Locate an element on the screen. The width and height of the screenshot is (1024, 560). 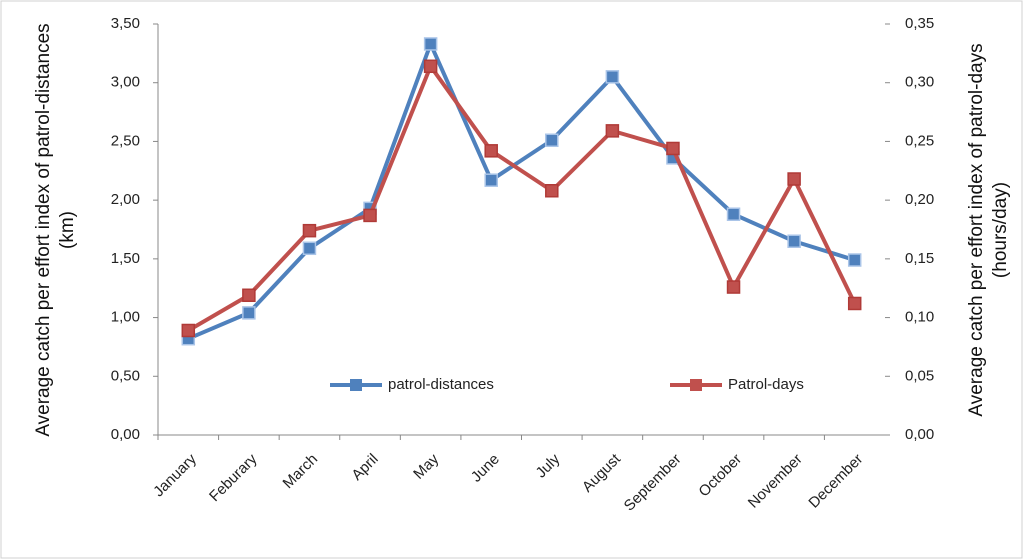
y2-tick-label: 0,10 is located at coordinates (919, 317).